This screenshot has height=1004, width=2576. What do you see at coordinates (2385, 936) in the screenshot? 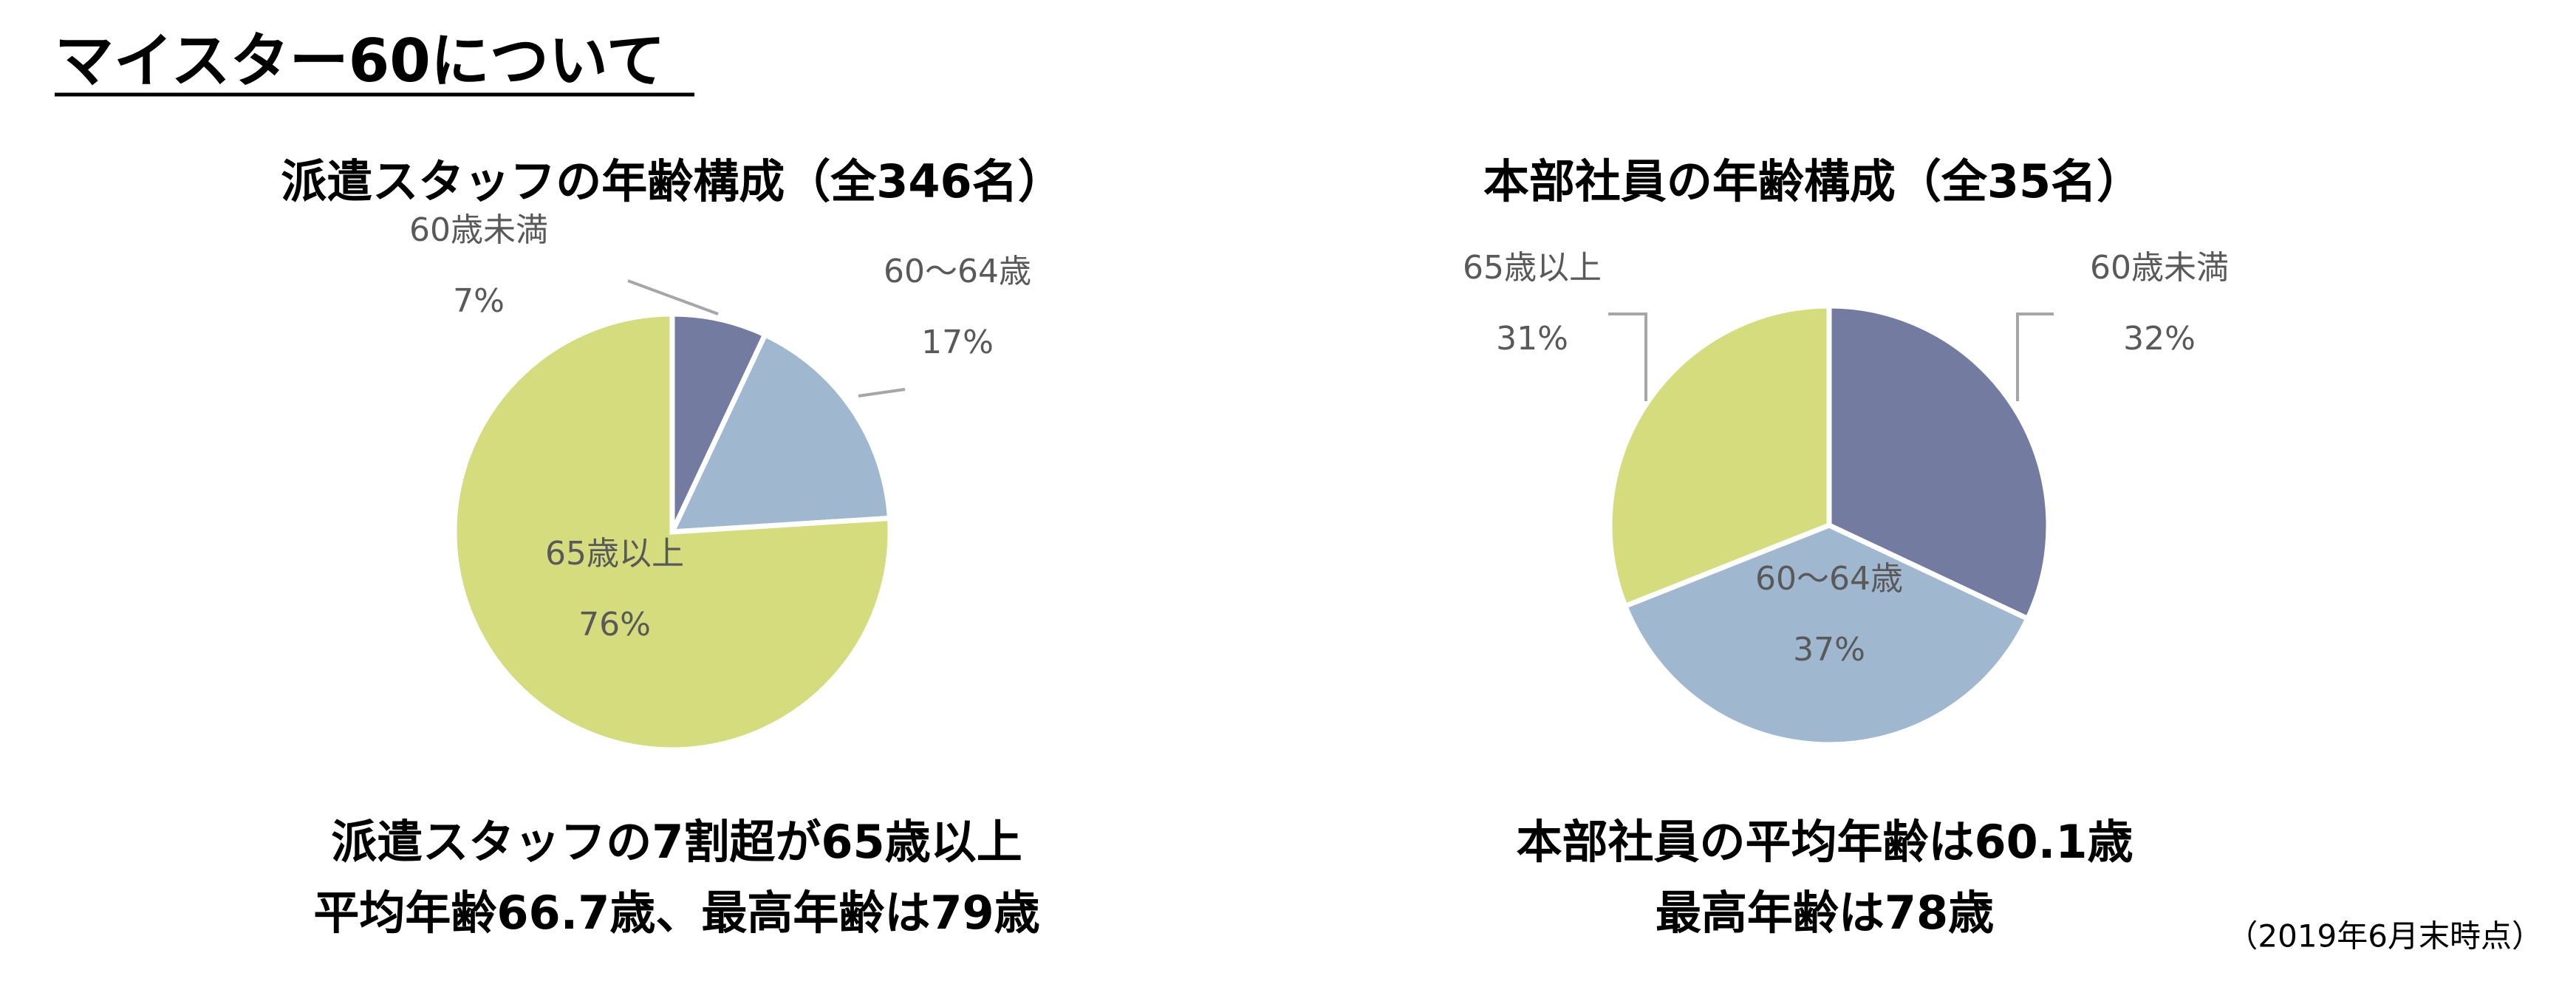
I see `footnote: （2019年6月末時点）` at bounding box center [2385, 936].